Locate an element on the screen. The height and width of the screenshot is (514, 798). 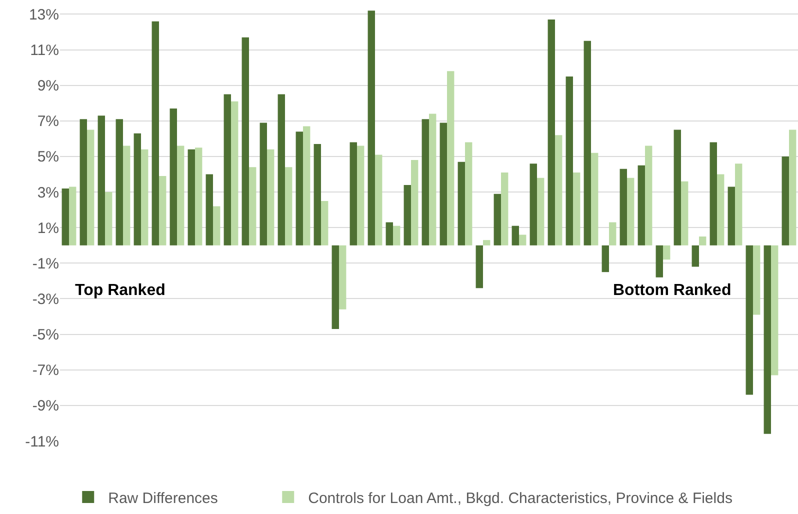
y-tick-label: -9% is located at coordinates (45, 406).